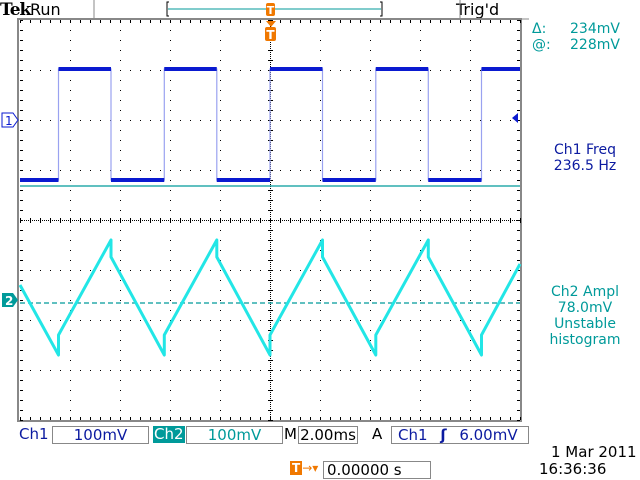 This screenshot has width=640, height=480. Describe the element at coordinates (585, 340) in the screenshot. I see `measurement-status-detail: histogram` at that location.